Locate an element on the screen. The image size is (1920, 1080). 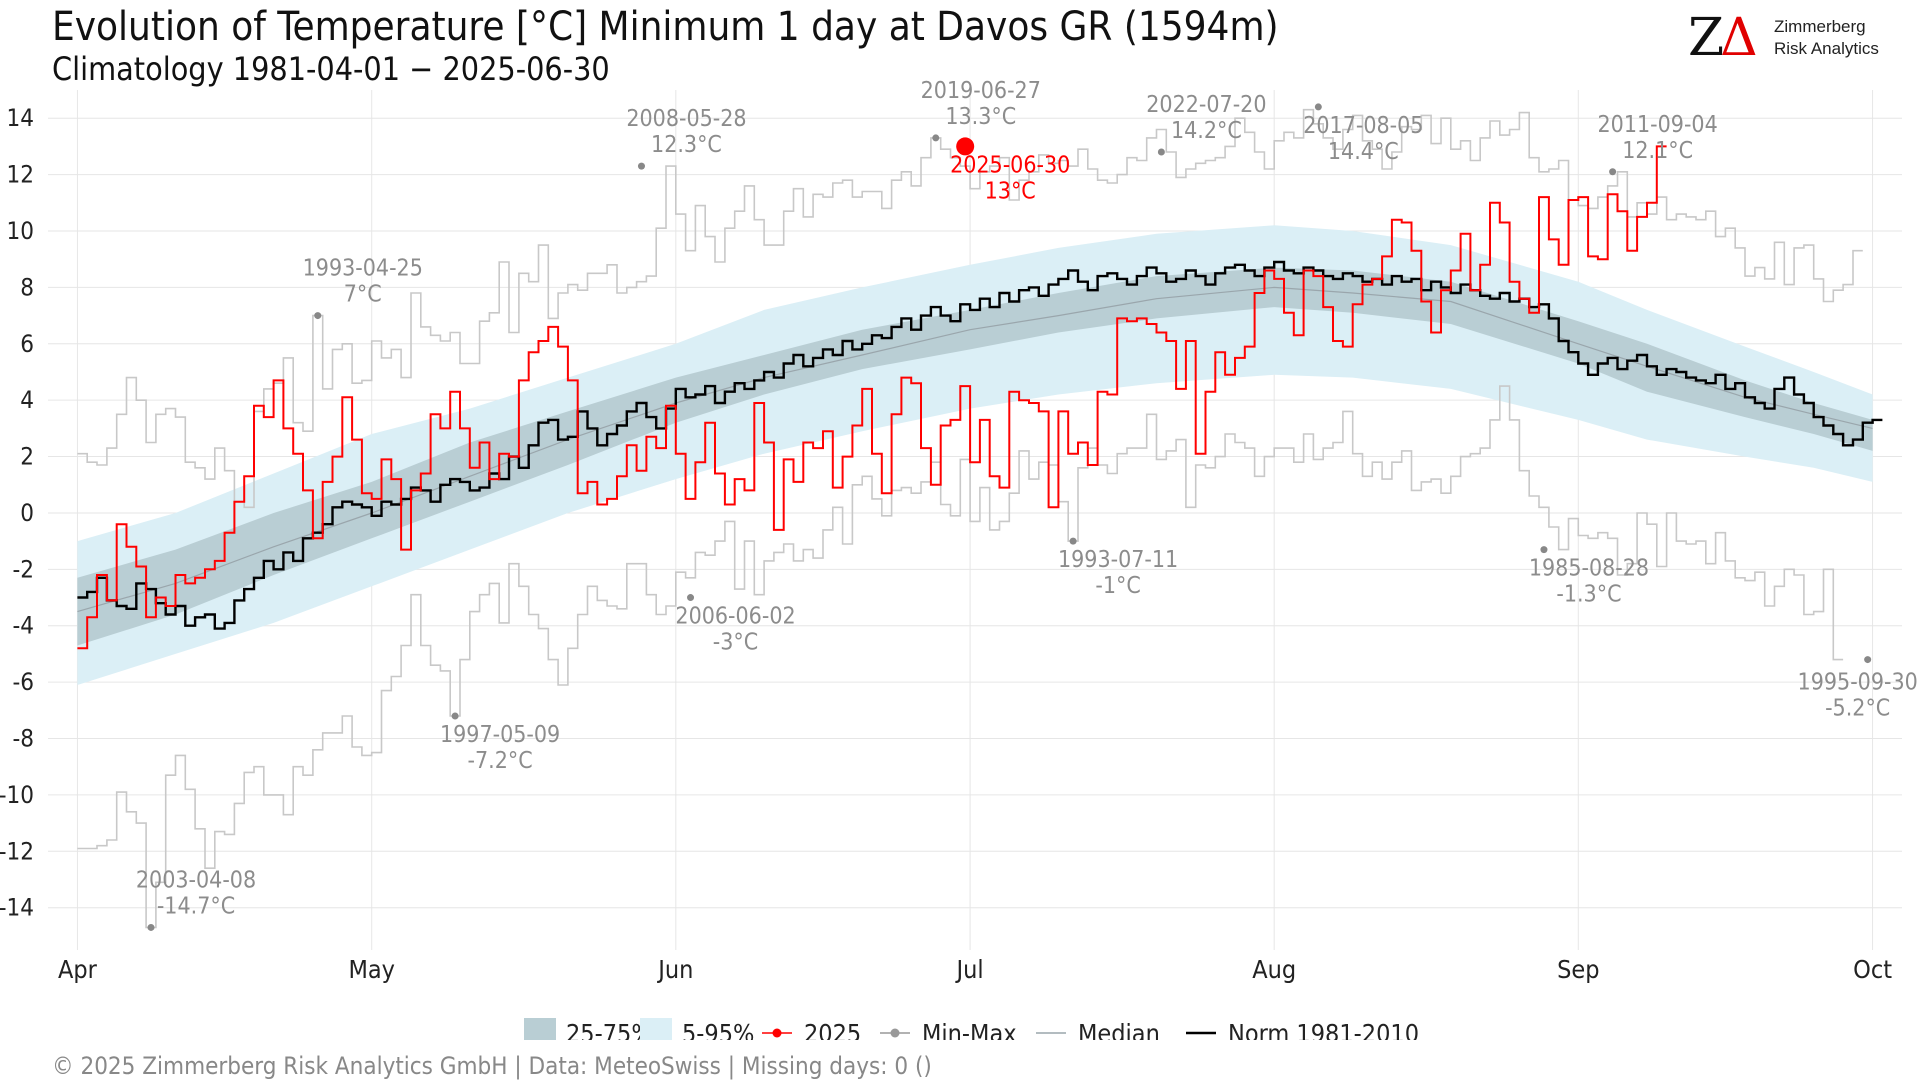
record-value-label: 13.3°C is located at coordinates (980, 117).